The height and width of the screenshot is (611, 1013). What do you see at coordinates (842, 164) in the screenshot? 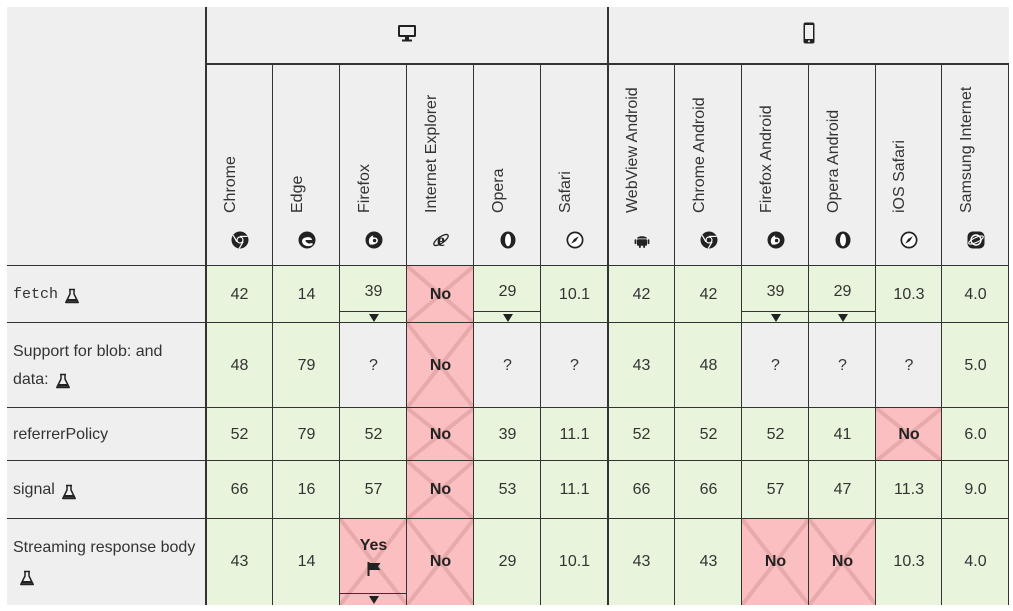
I see `browser-header-opera-android: Opera Android` at bounding box center [842, 164].